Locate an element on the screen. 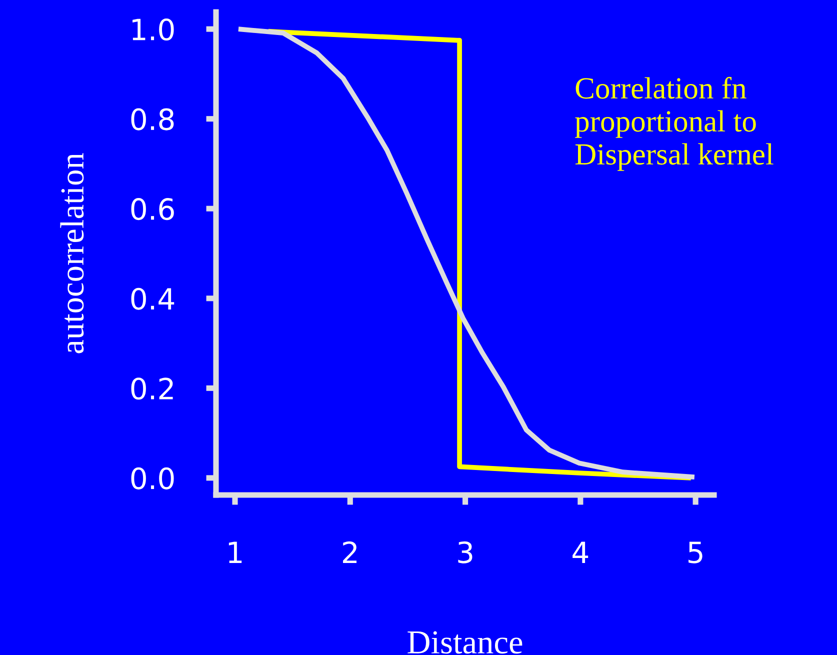  y-tick-label: 1.0 is located at coordinates (153, 29).